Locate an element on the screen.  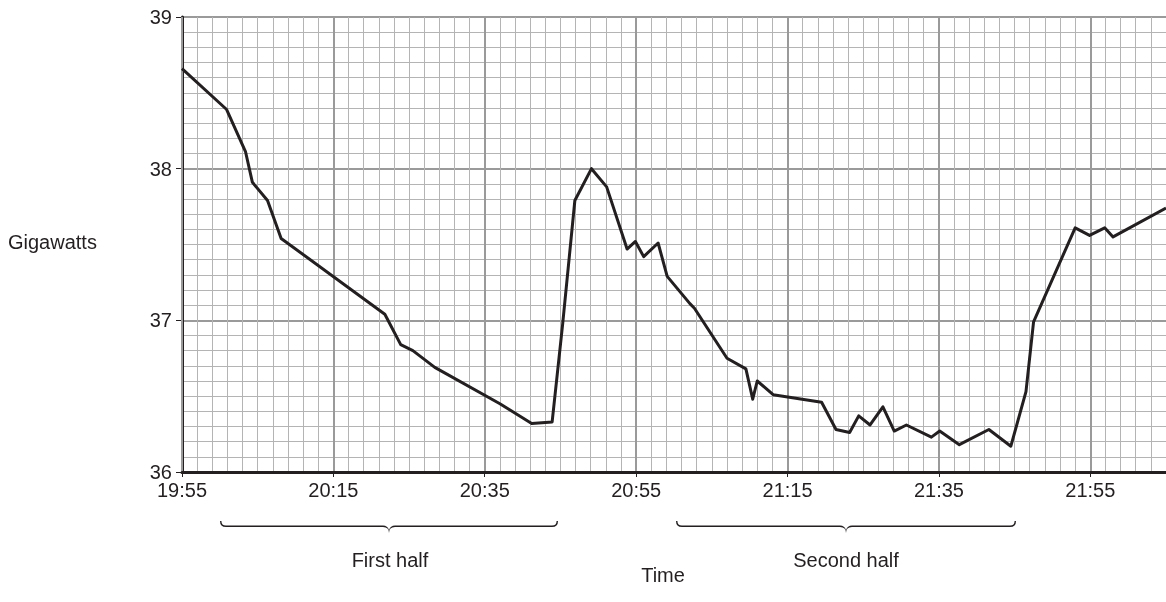
x-tick-label: 21:35 is located at coordinates (938, 490).